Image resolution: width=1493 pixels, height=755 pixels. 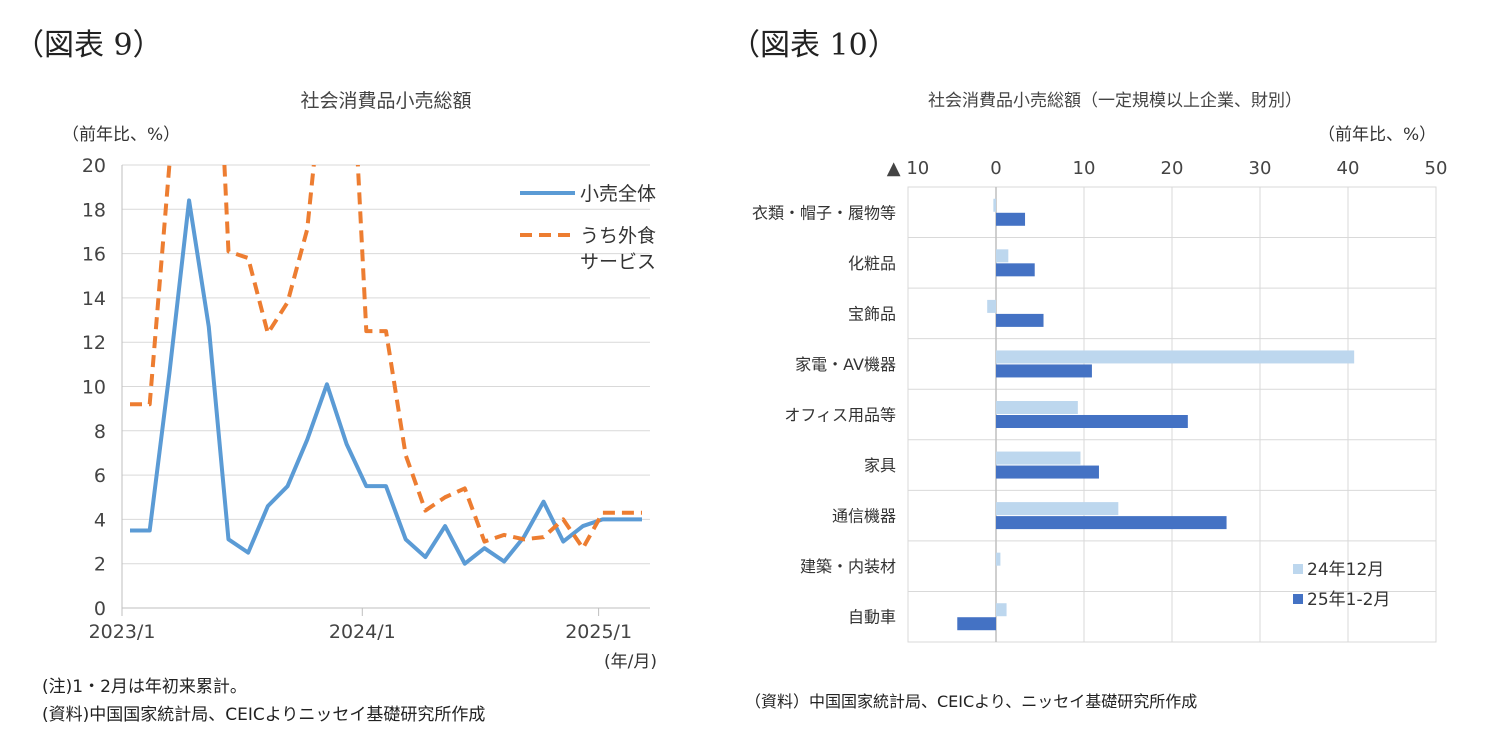 I want to click on legend-label: サービス, so click(x=618, y=262).